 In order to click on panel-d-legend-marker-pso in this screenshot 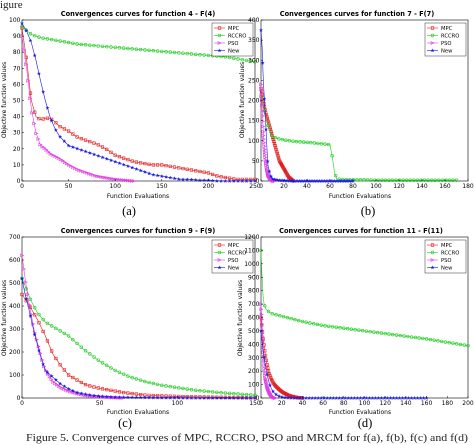, I will do `click(432, 260)`.